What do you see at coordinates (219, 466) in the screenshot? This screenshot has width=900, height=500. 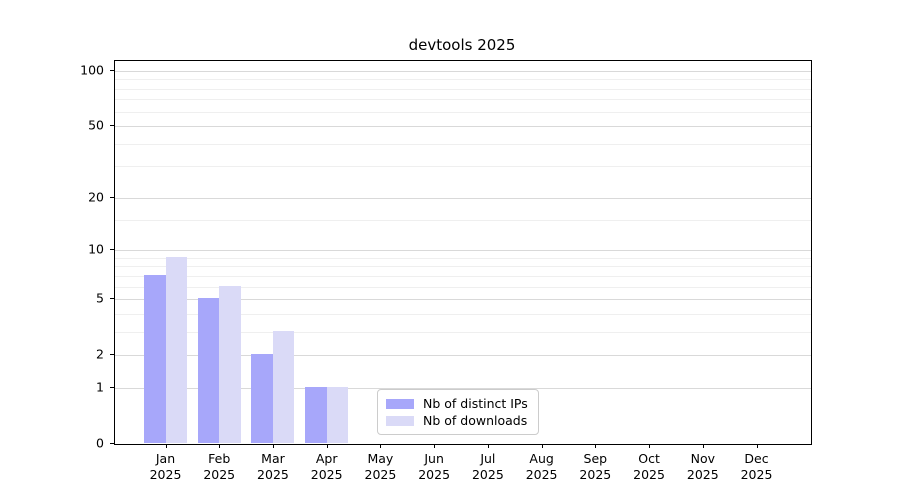 I see `x-tick-label: Feb 2025` at bounding box center [219, 466].